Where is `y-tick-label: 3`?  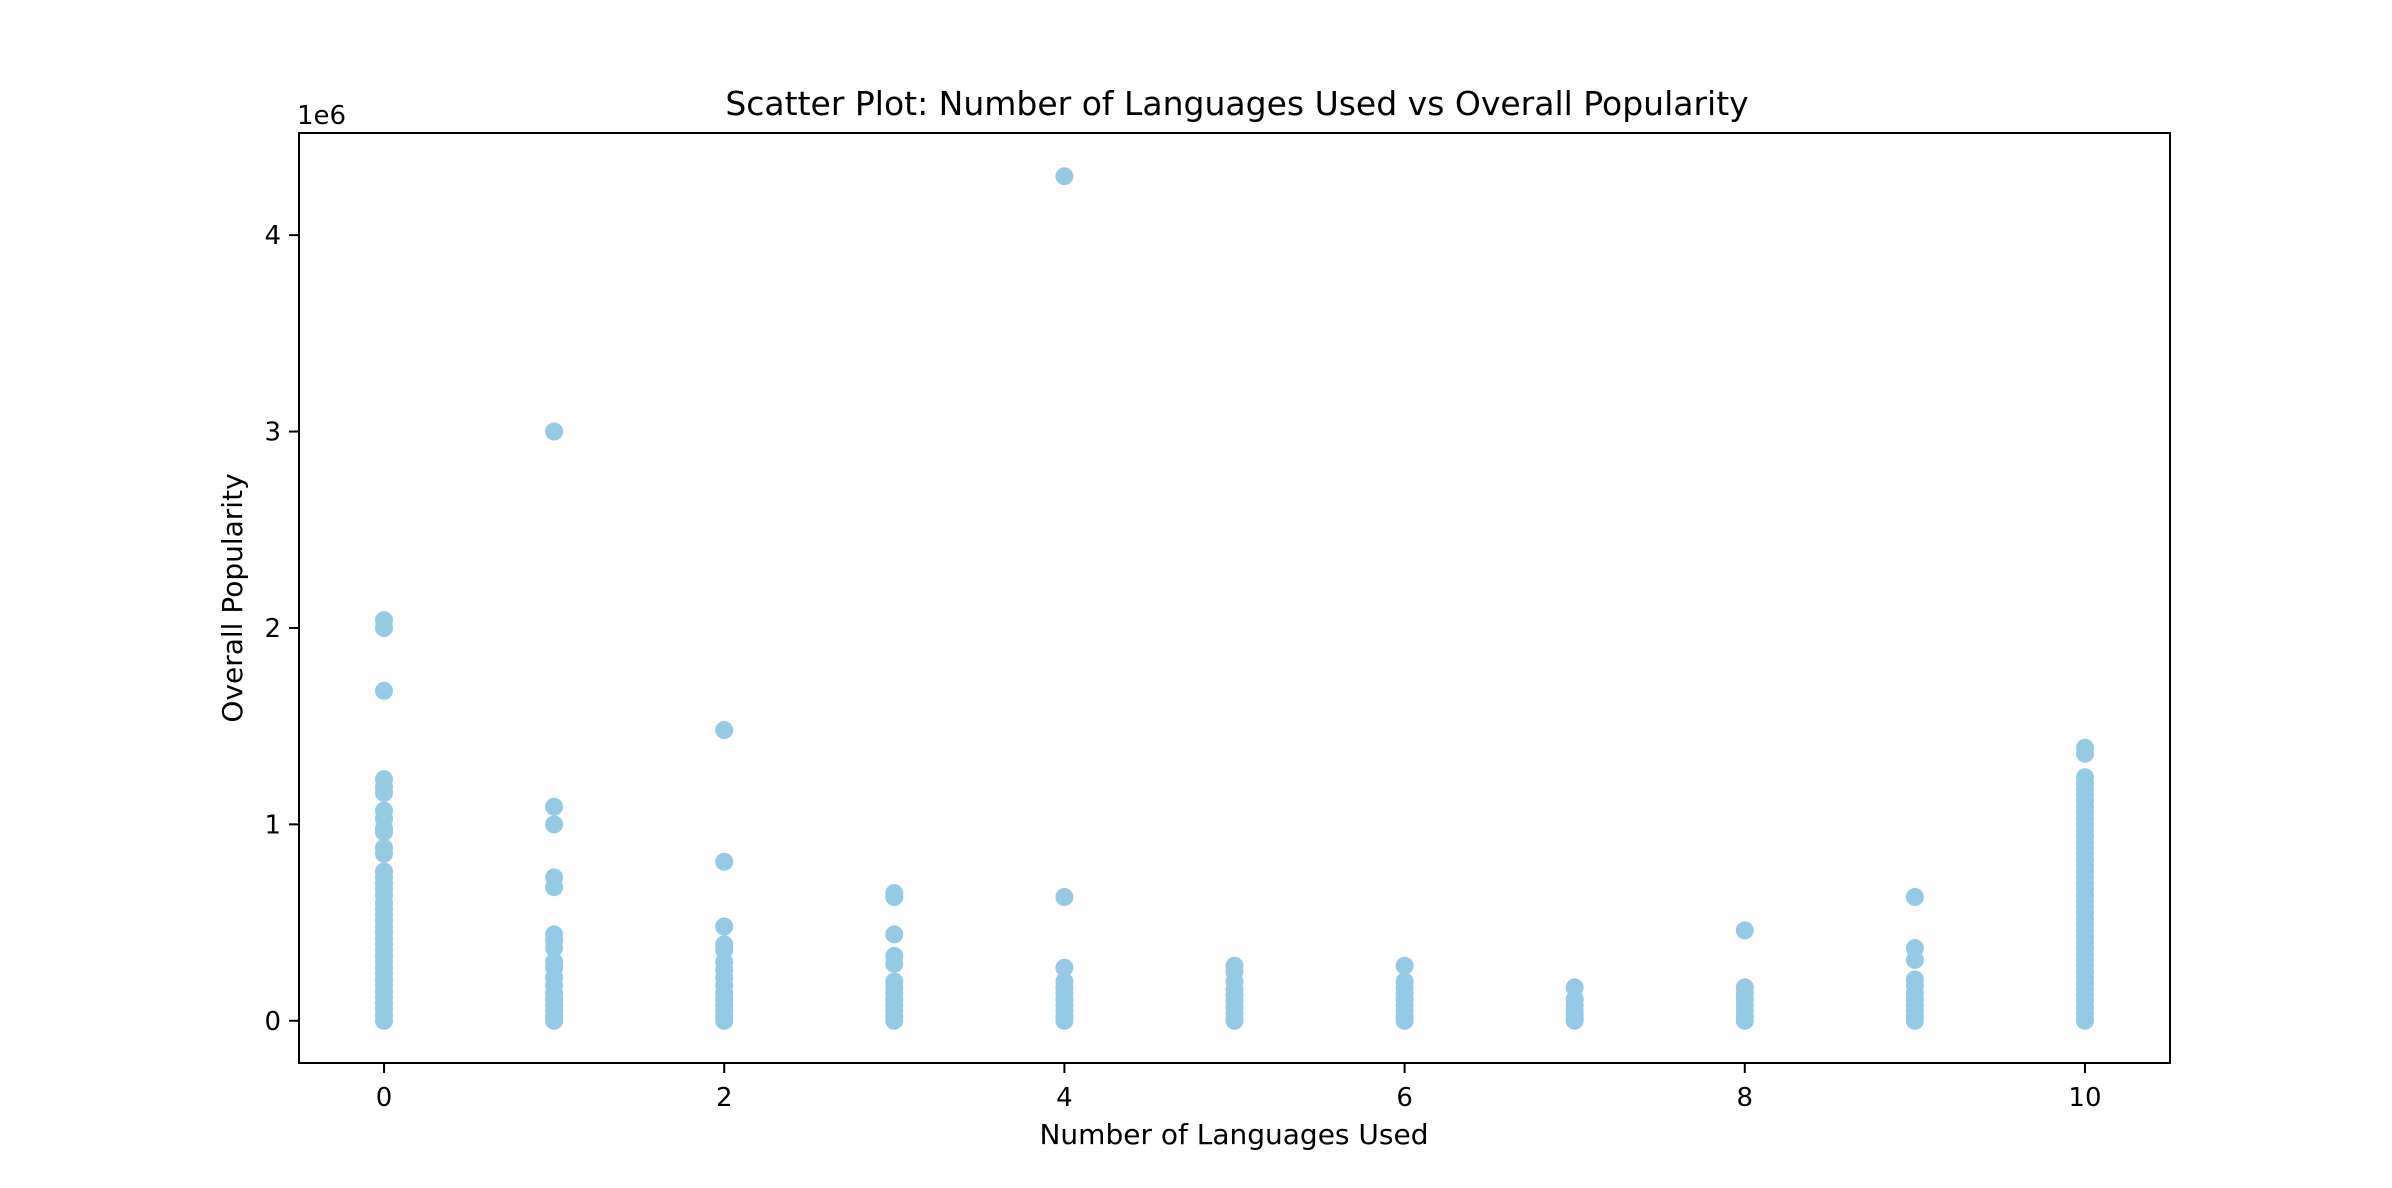
y-tick-label: 3 is located at coordinates (272, 433).